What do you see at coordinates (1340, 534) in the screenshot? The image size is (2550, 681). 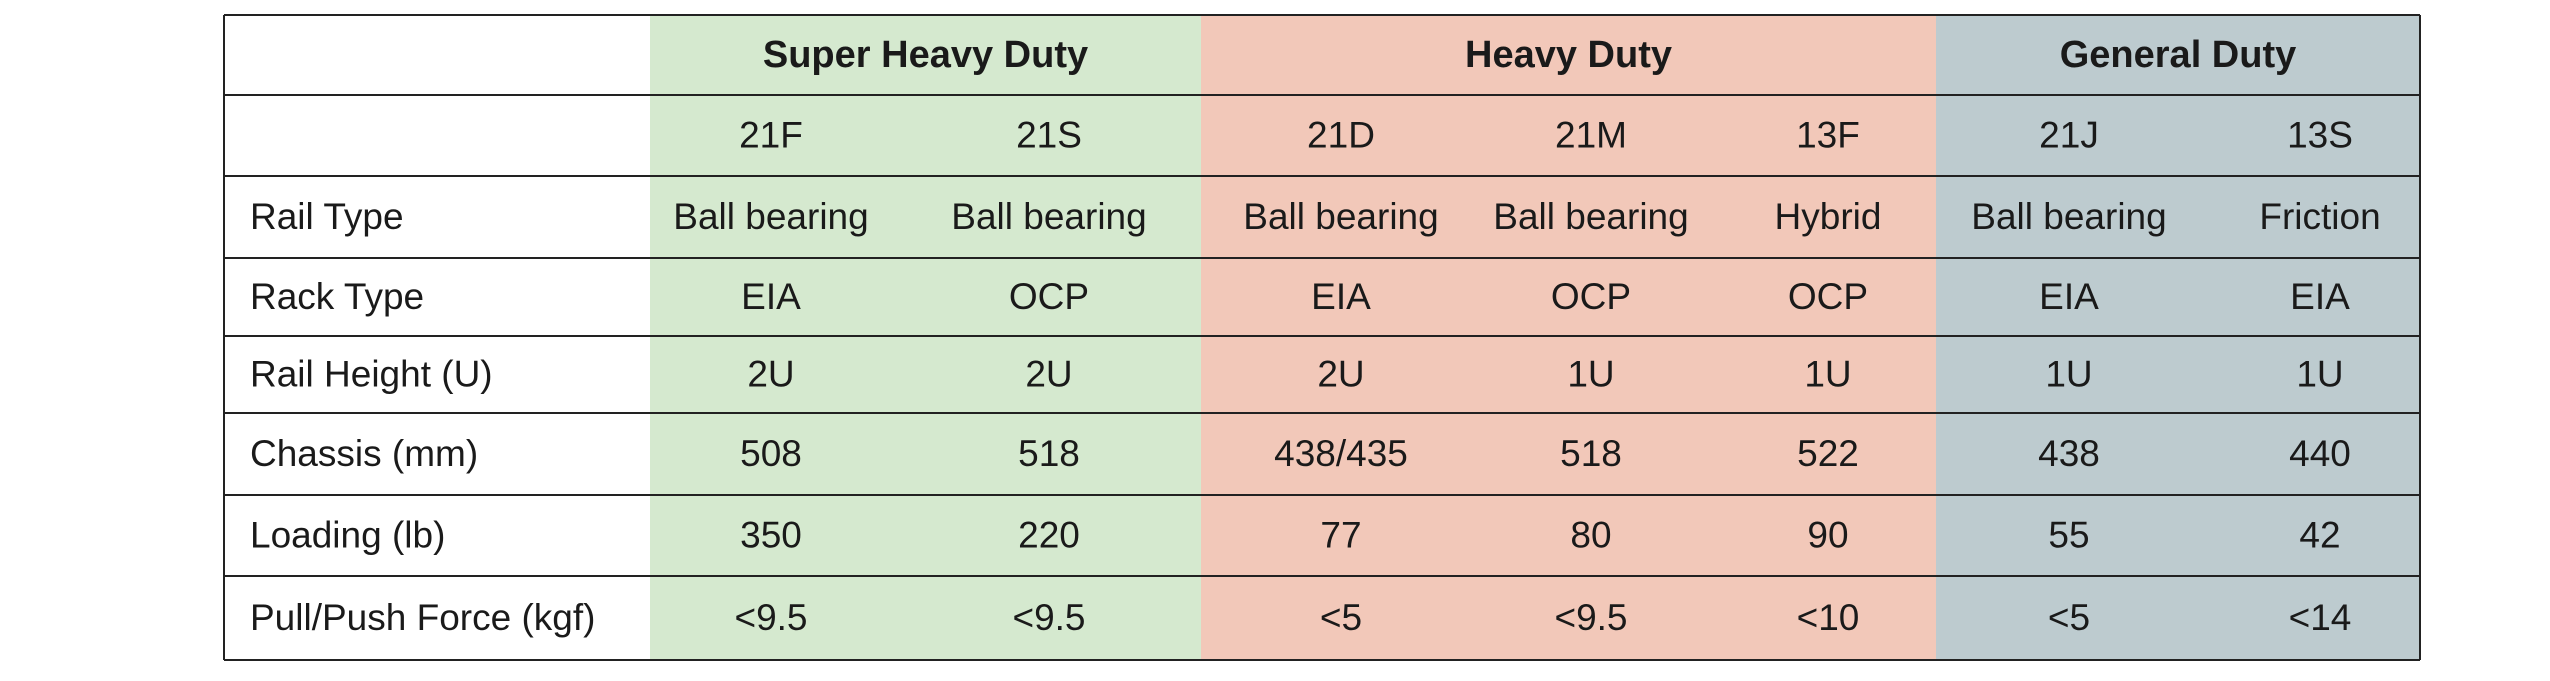 I see `cell: 77` at bounding box center [1340, 534].